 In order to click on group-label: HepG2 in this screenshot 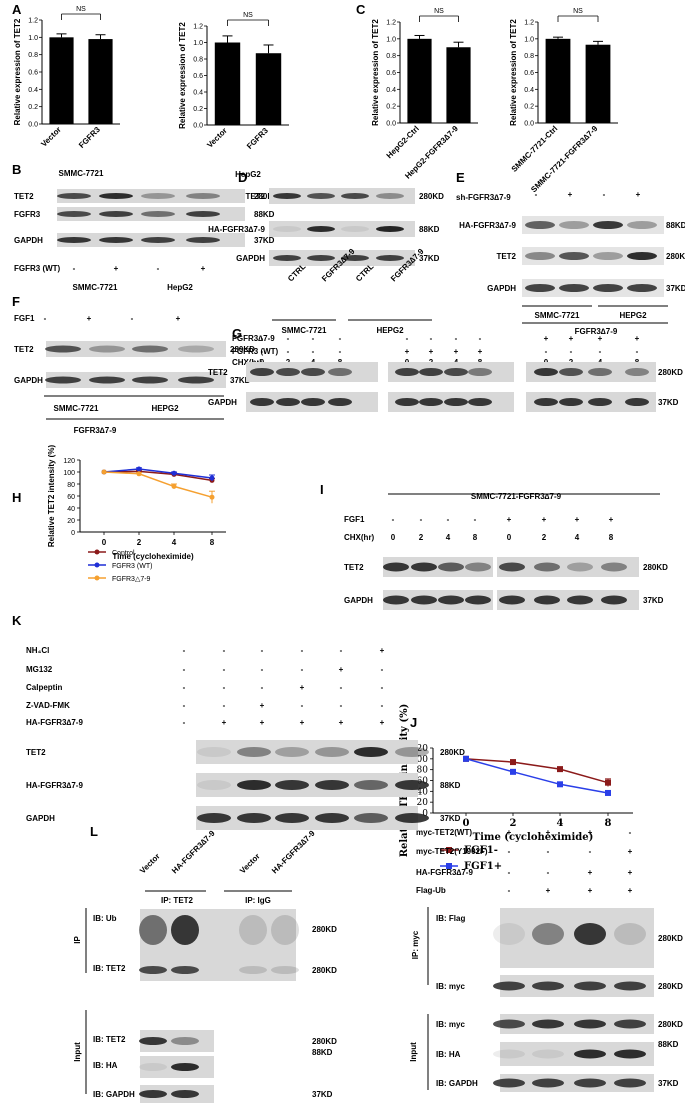, I will do `click(180, 287)`.